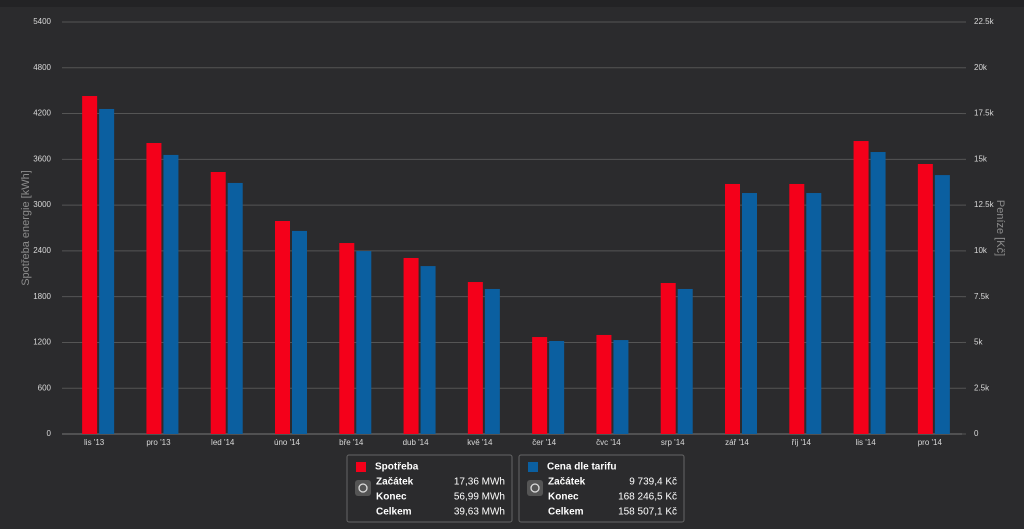 The height and width of the screenshot is (529, 1024). Describe the element at coordinates (42, 113) in the screenshot. I see `y-tick-label: 4200` at that location.